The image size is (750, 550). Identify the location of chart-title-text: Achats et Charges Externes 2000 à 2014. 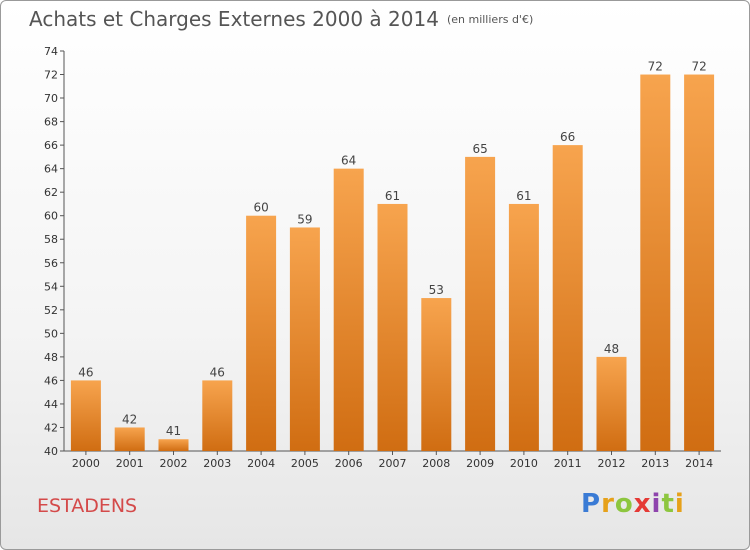
(234, 19).